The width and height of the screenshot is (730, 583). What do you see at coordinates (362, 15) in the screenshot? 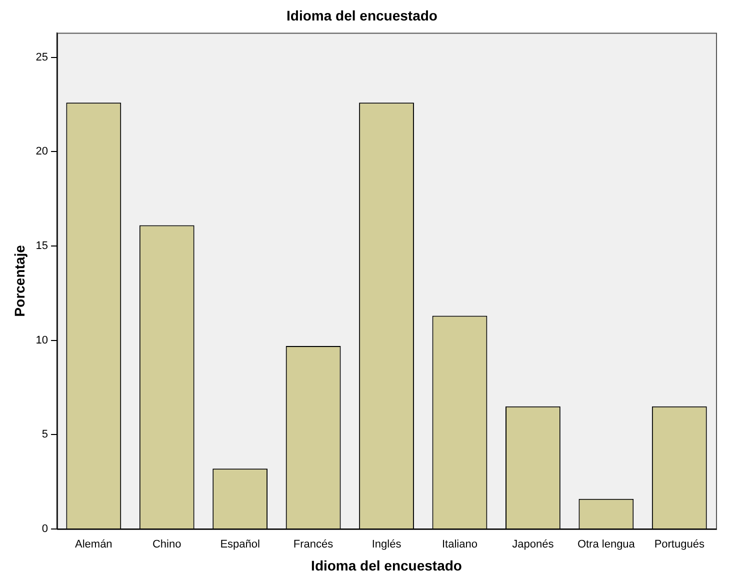
I see `chart-title: Idioma del encuestado` at bounding box center [362, 15].